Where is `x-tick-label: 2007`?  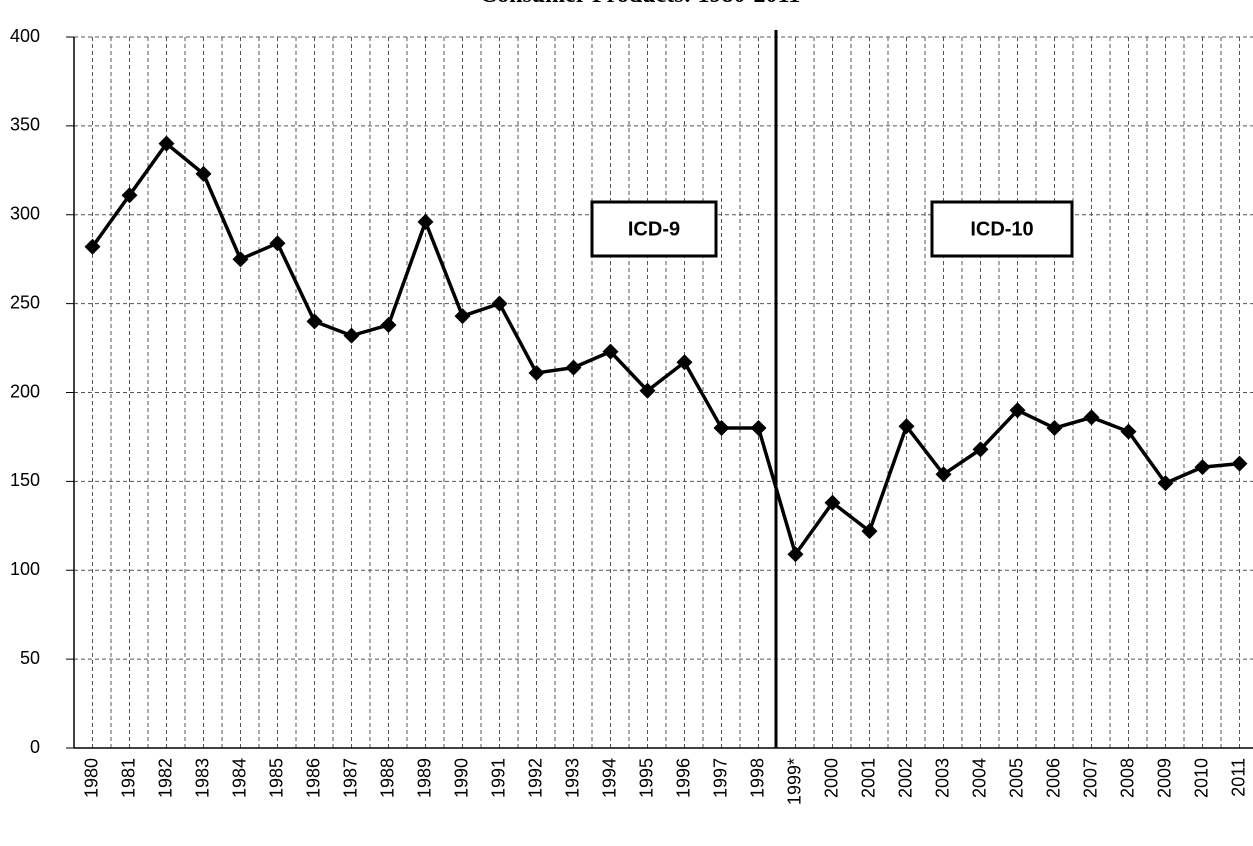
x-tick-label: 2007 is located at coordinates (1090, 778).